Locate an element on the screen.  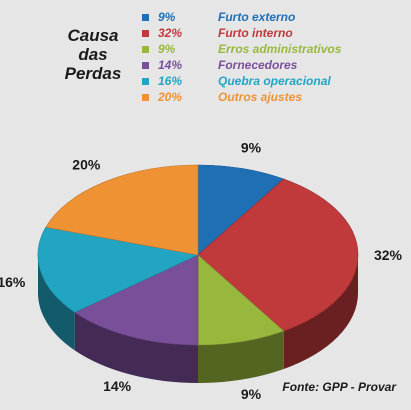
legend-title: Causa das Perdas is located at coordinates (93, 54).